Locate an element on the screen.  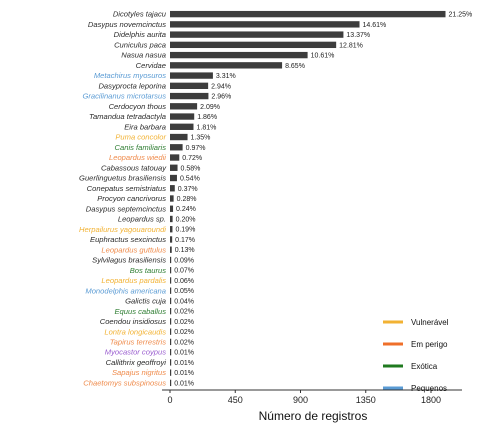
species-label: Tapirus terrestris is located at coordinates (138, 342).